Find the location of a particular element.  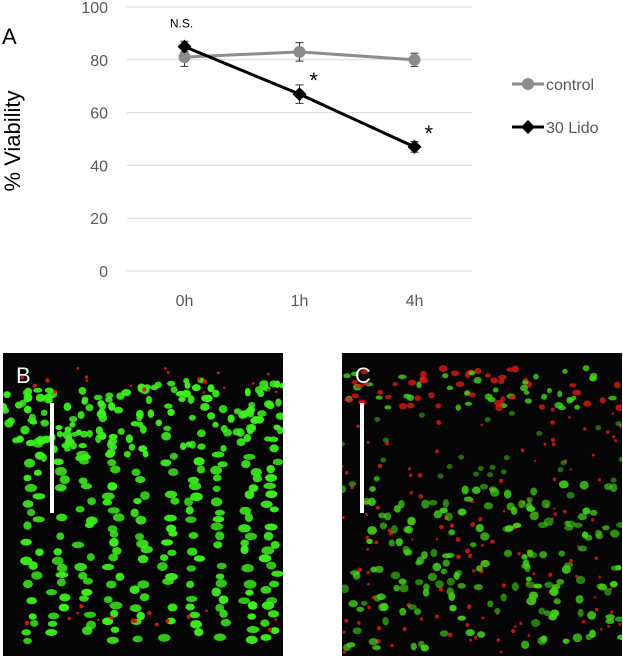

ns-annotation: N.S. is located at coordinates (181, 24).